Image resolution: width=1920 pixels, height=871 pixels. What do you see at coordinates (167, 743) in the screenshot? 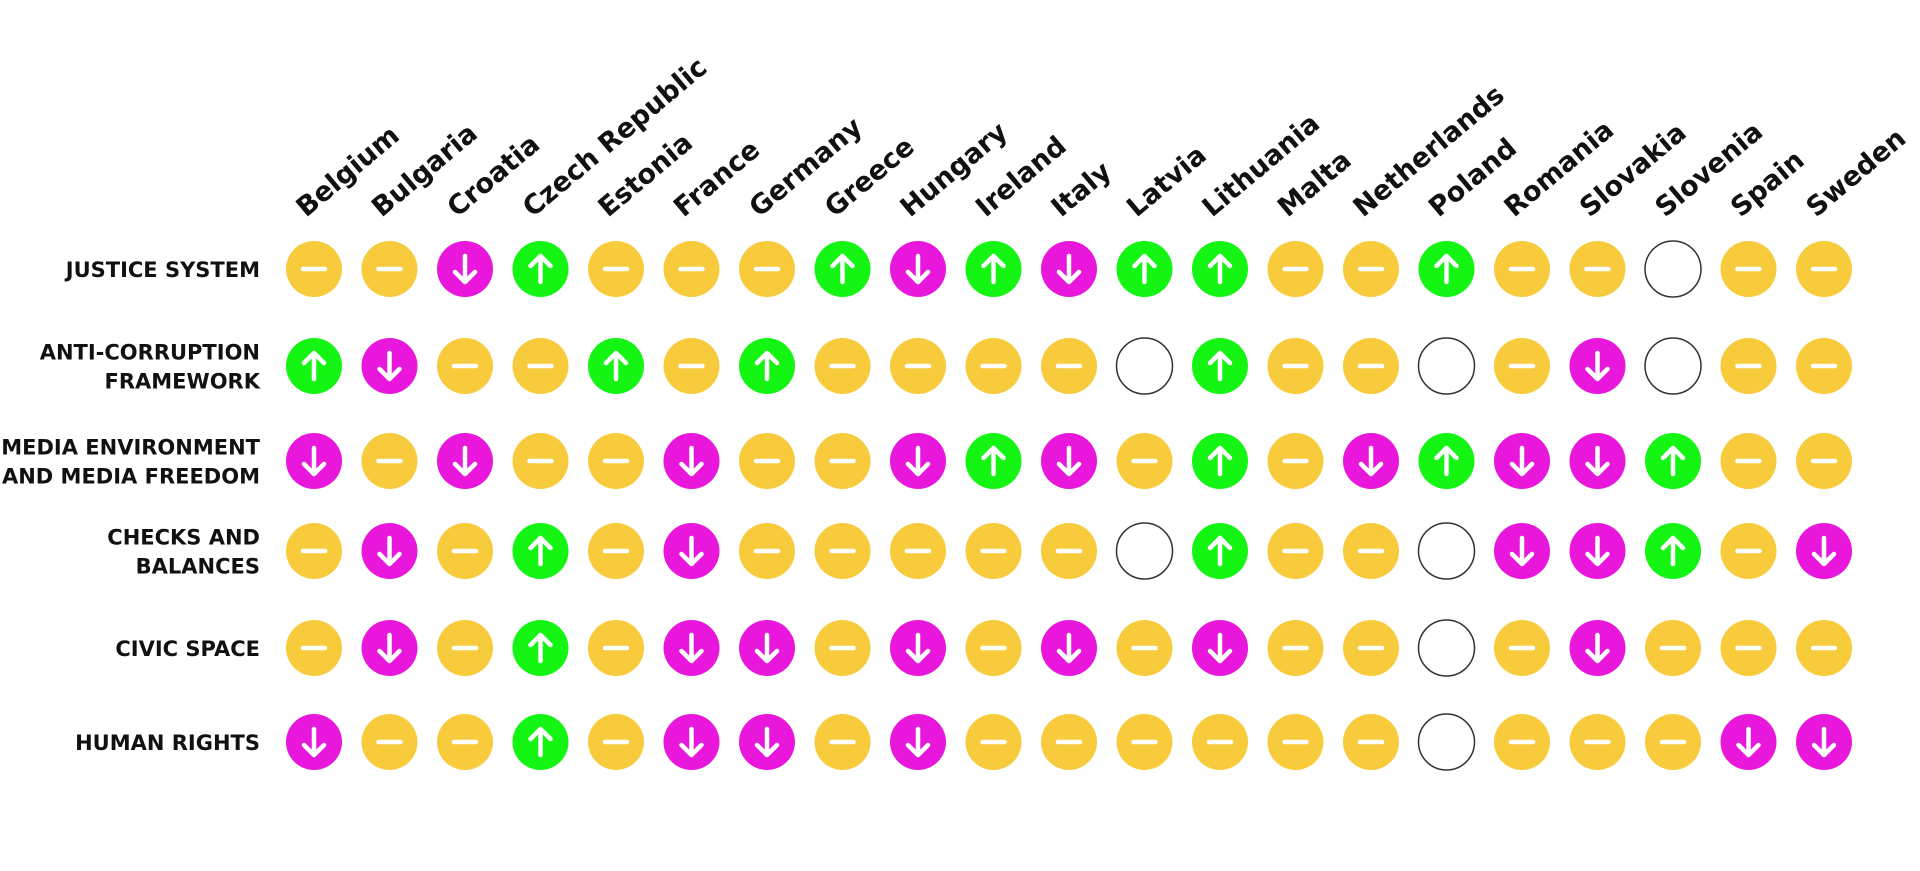
I see `category-label: HUMAN RIGHTS` at bounding box center [167, 743].